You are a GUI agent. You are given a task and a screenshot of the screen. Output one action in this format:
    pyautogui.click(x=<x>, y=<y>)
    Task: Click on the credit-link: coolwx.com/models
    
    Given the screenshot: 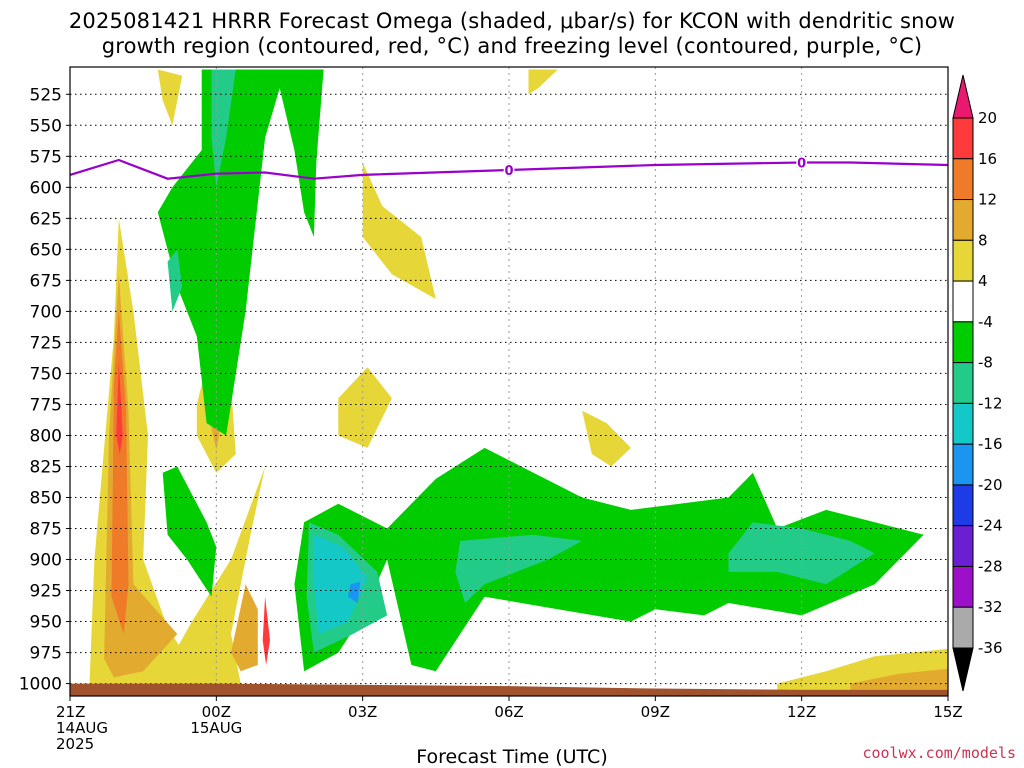 What is the action you would take?
    pyautogui.click(x=939, y=753)
    